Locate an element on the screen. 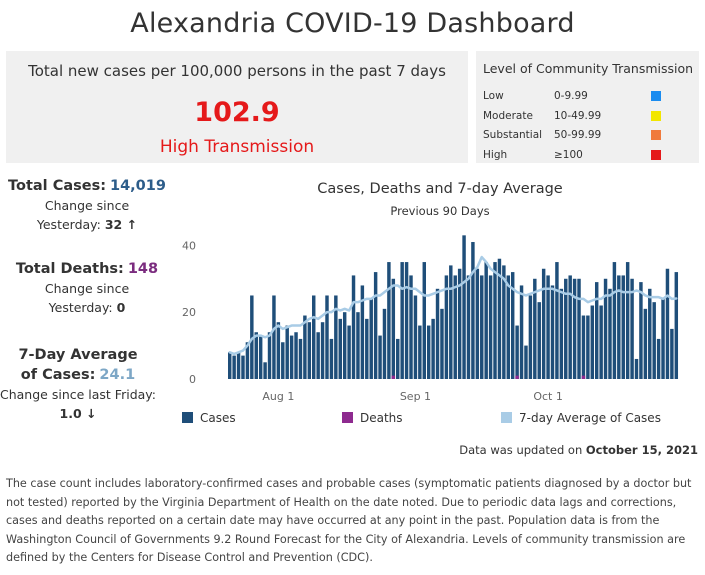 This screenshot has height=575, width=705. legend-label-cases: Cases is located at coordinates (218, 418).